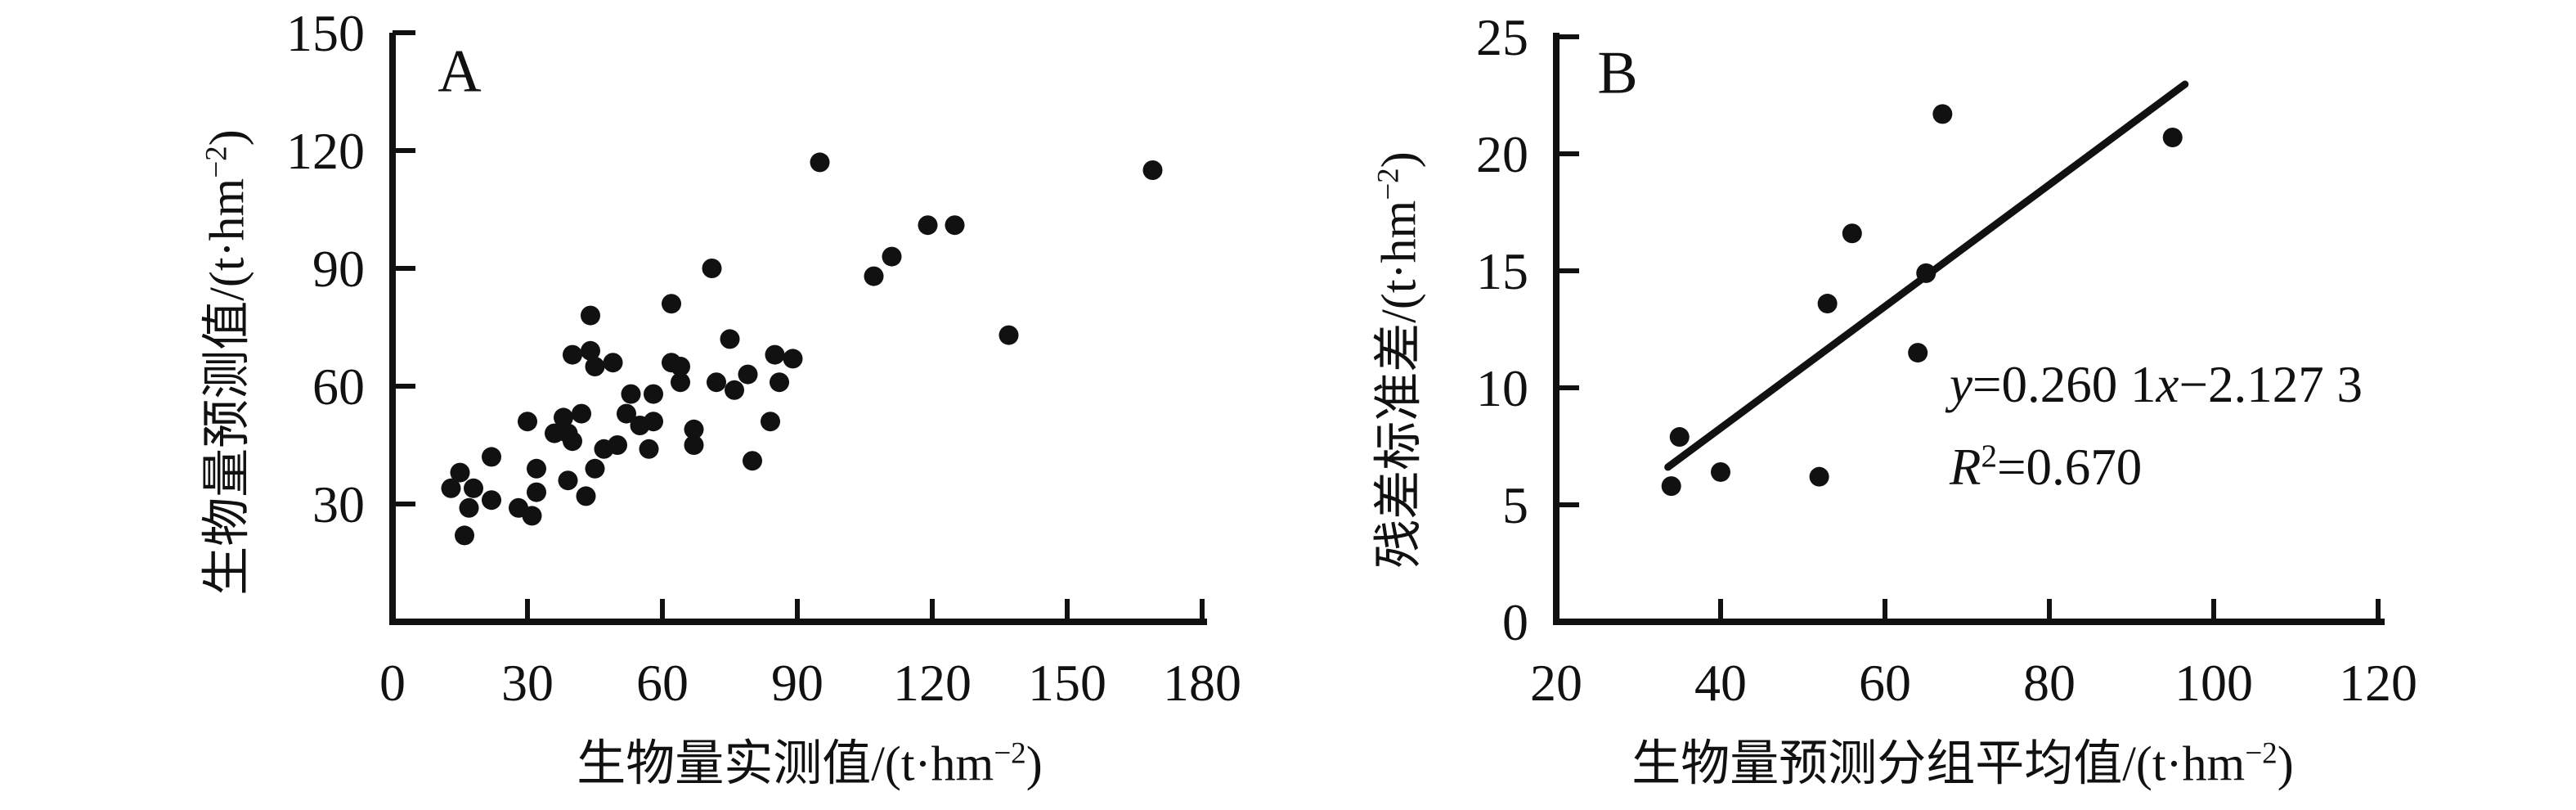 This screenshot has width=2576, height=810. Describe the element at coordinates (1966, 467) in the screenshot. I see `r-var: R` at that location.